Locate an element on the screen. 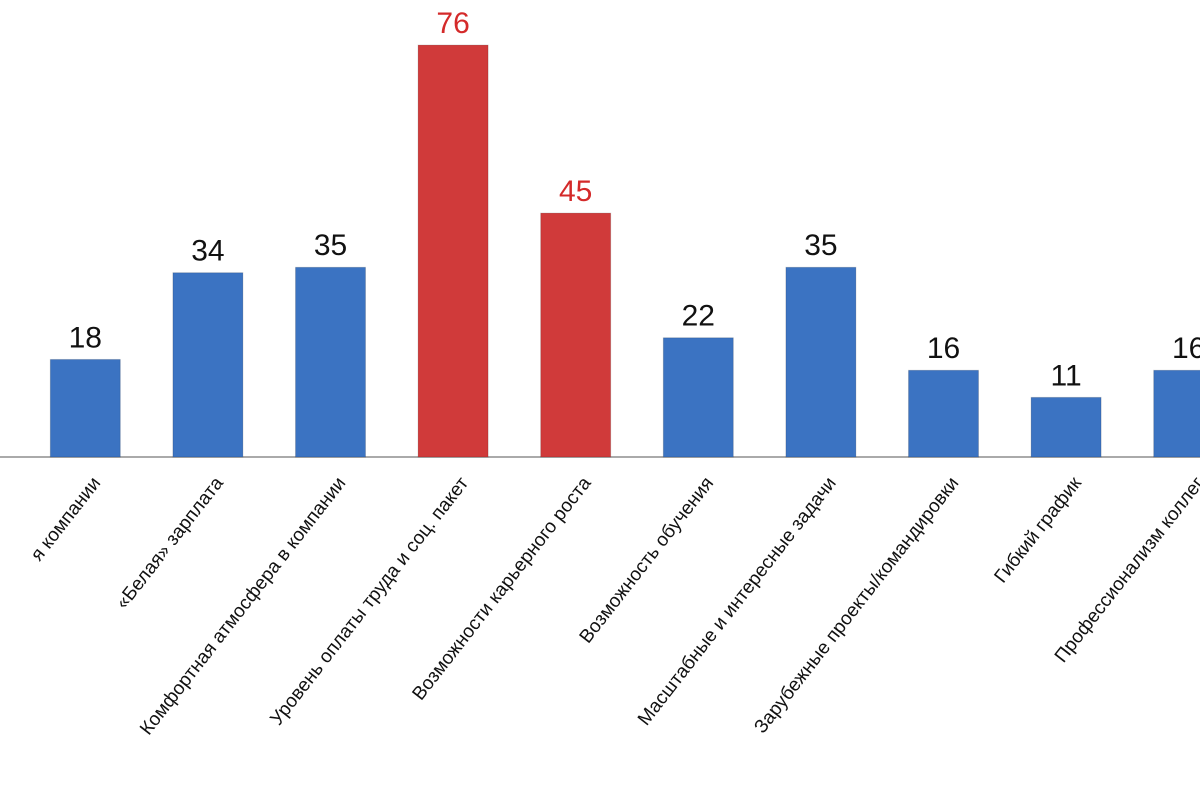  x-tick-label: Зарубежные проекты/командировки is located at coordinates (856, 605).